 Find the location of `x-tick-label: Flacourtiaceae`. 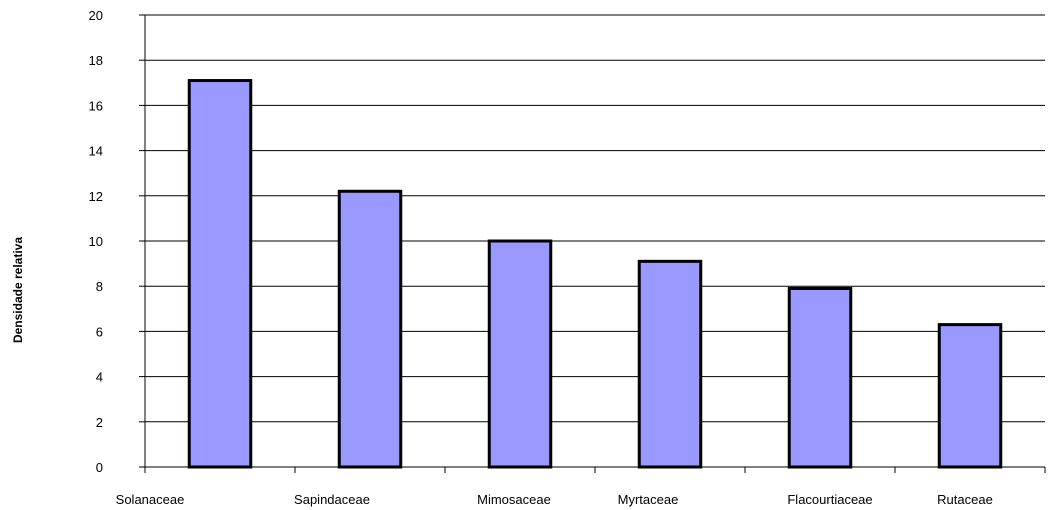

x-tick-label: Flacourtiaceae is located at coordinates (829, 499).